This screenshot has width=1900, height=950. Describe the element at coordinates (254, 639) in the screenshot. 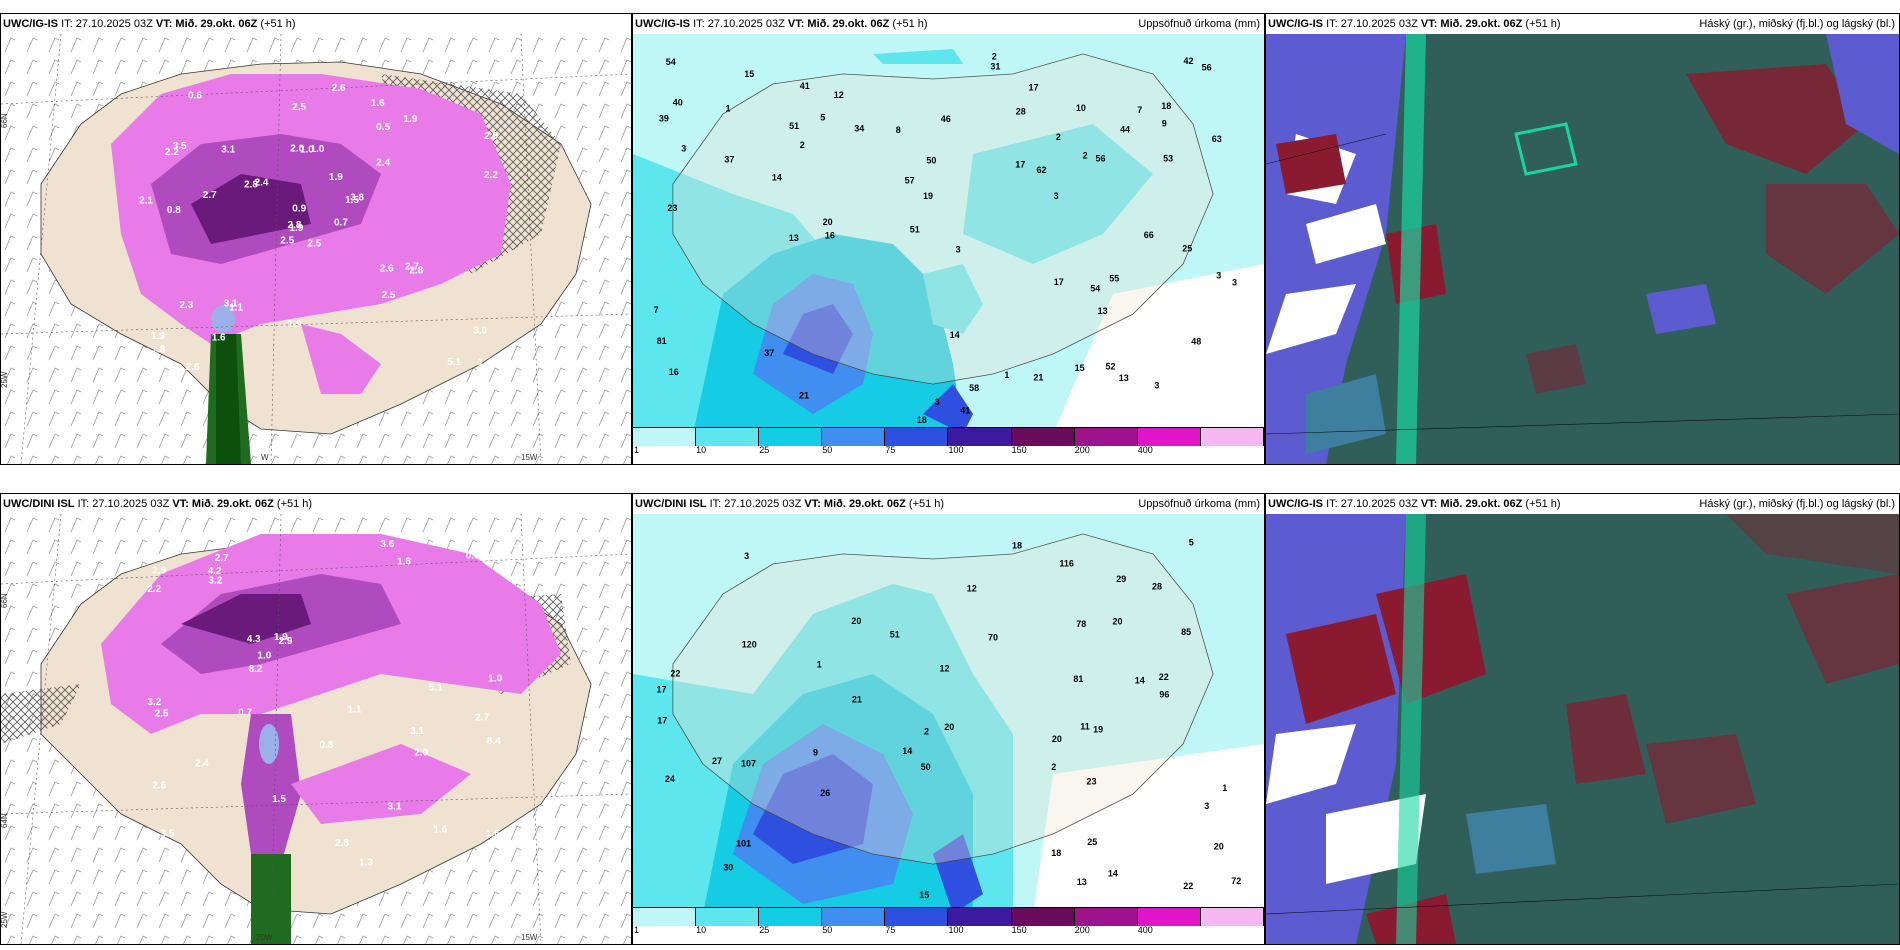

I see `value-label: 4.3` at that location.